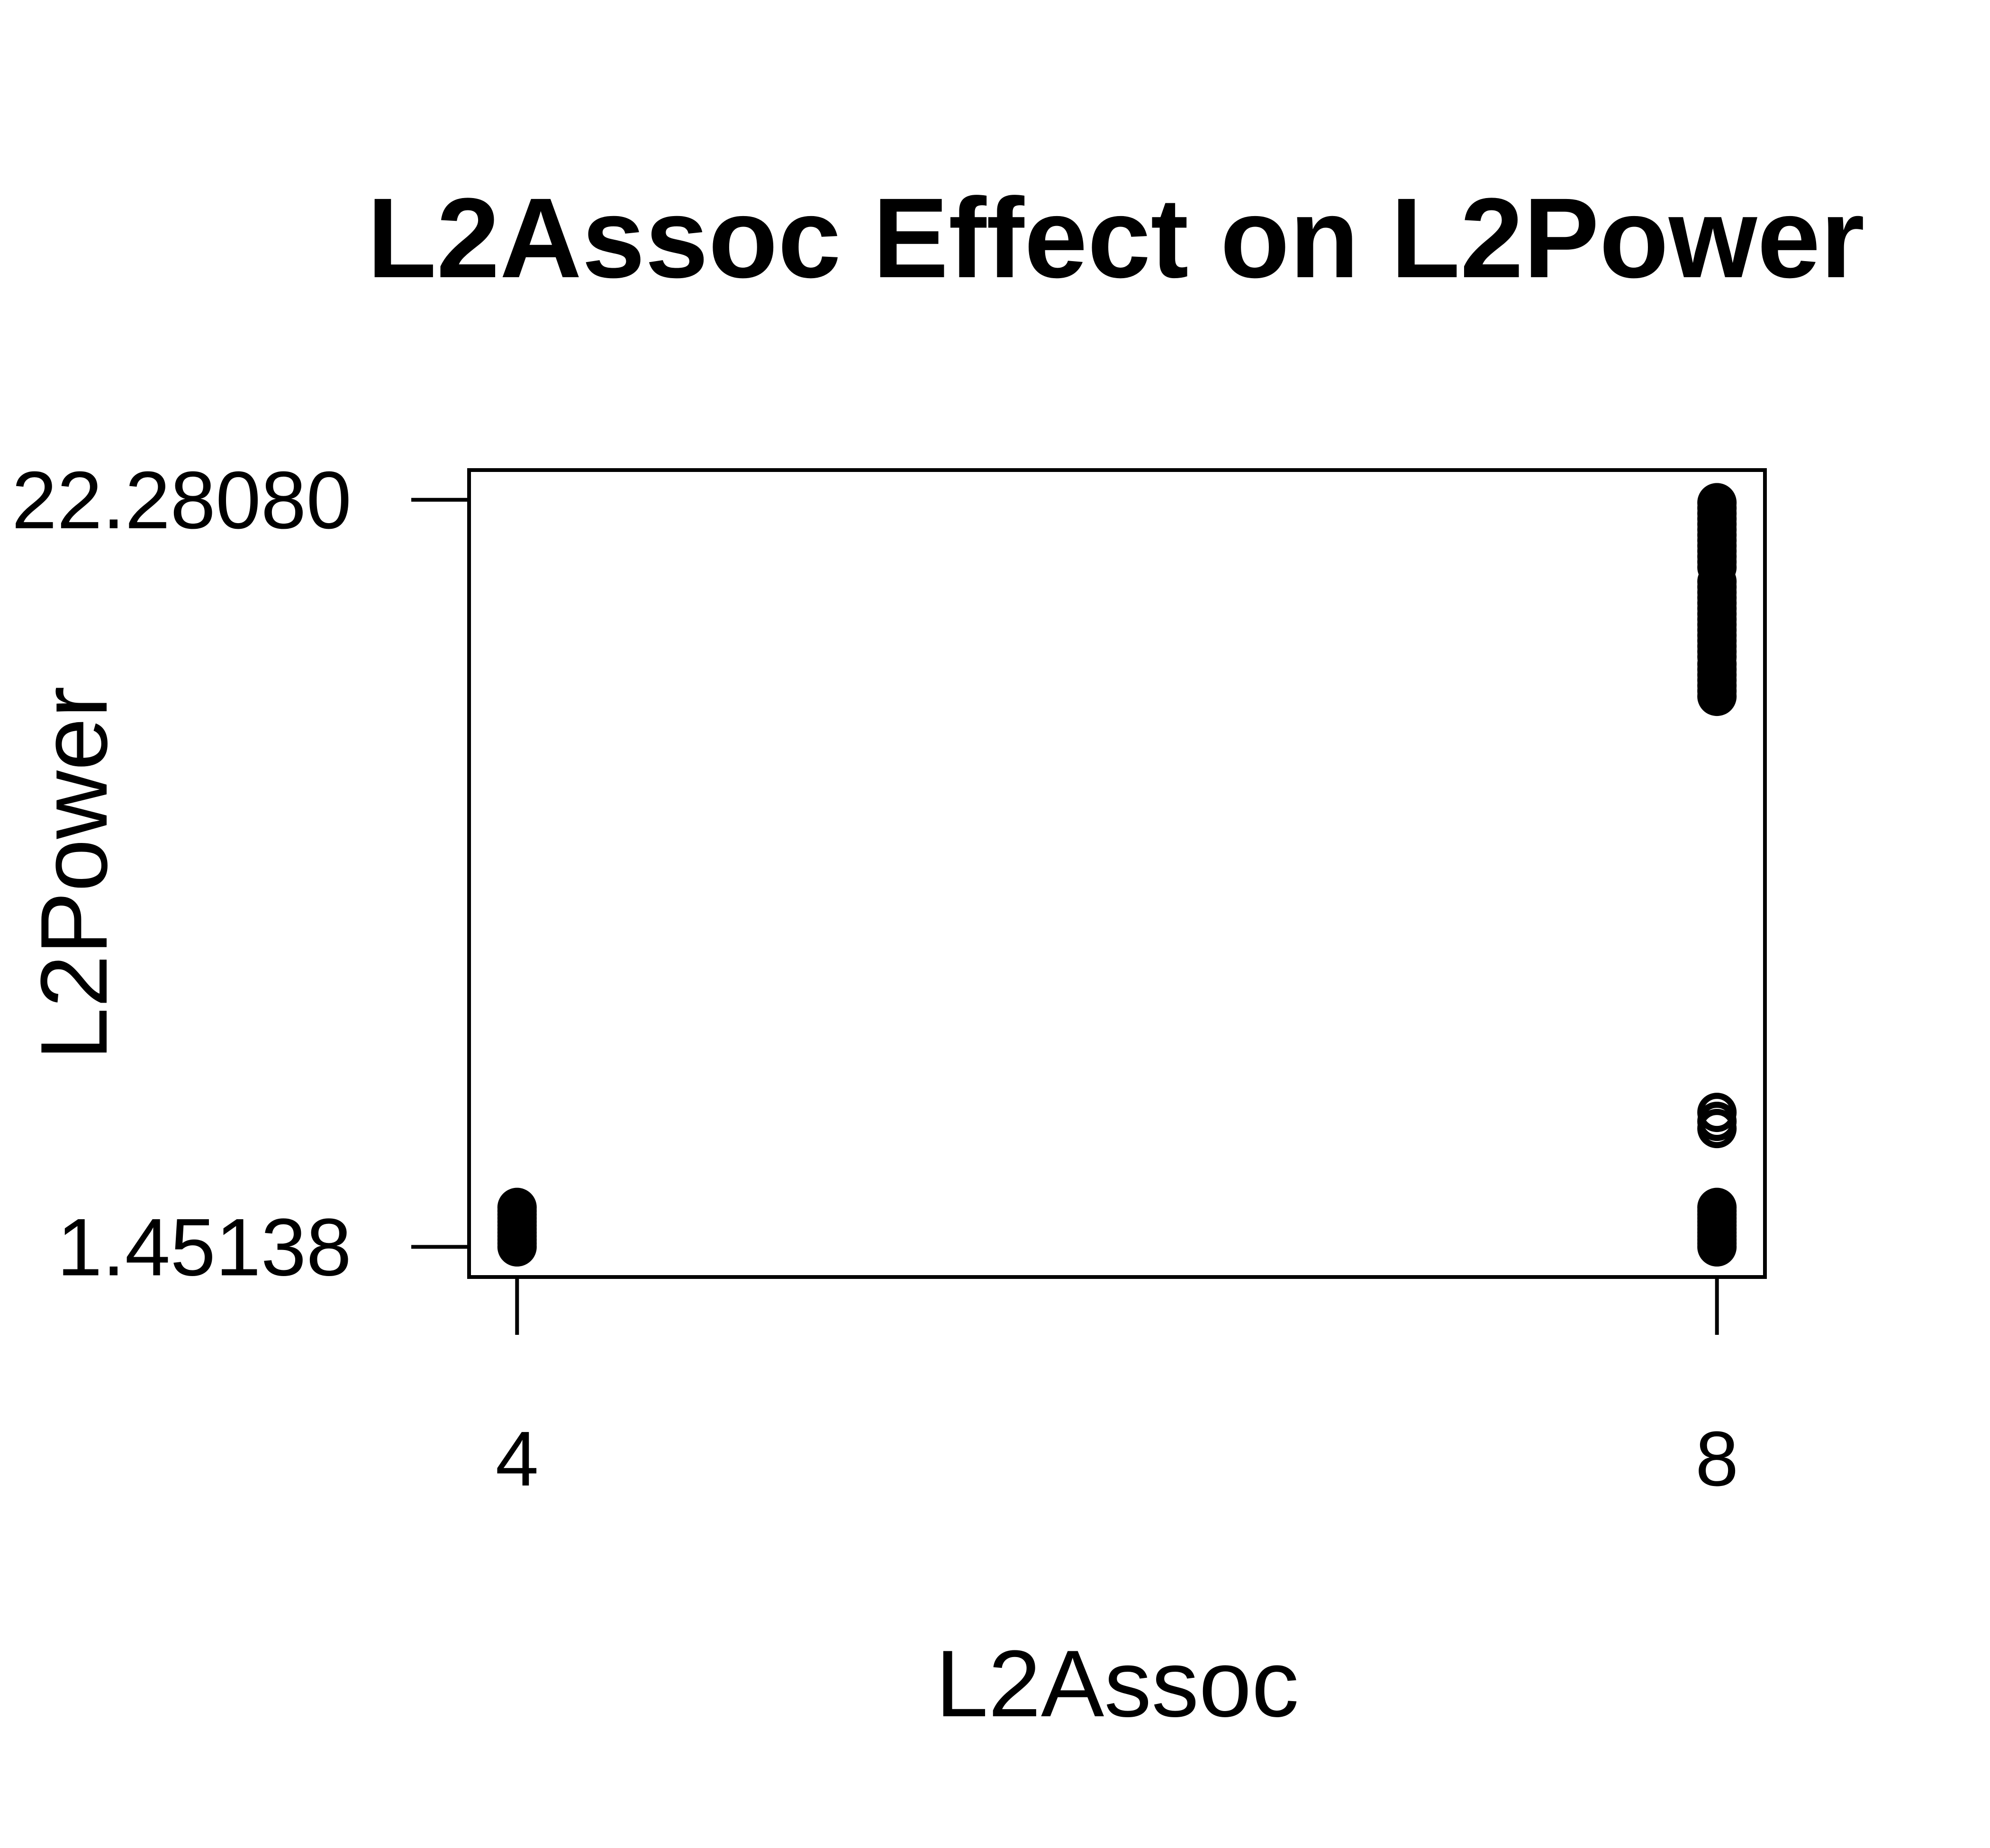  Describe the element at coordinates (182, 500) in the screenshot. I see `y-tick-label: 22.28080` at that location.